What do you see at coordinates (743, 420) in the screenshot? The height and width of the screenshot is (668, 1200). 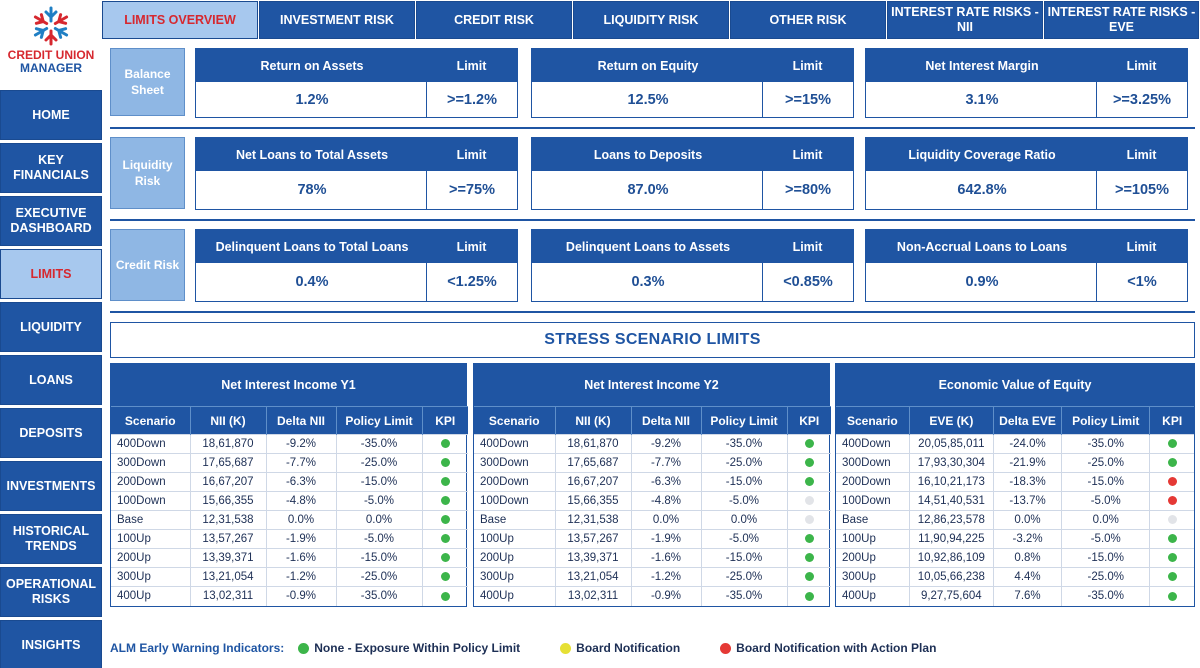 I see `column-header: Policy Limit` at bounding box center [743, 420].